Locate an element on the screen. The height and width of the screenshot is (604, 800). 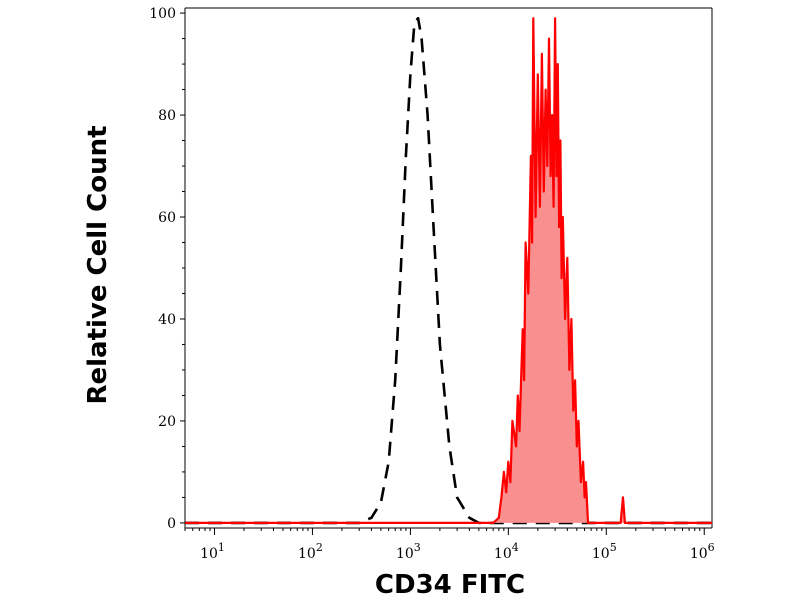
y-tick-label-1: 20 is located at coordinates (167, 422).